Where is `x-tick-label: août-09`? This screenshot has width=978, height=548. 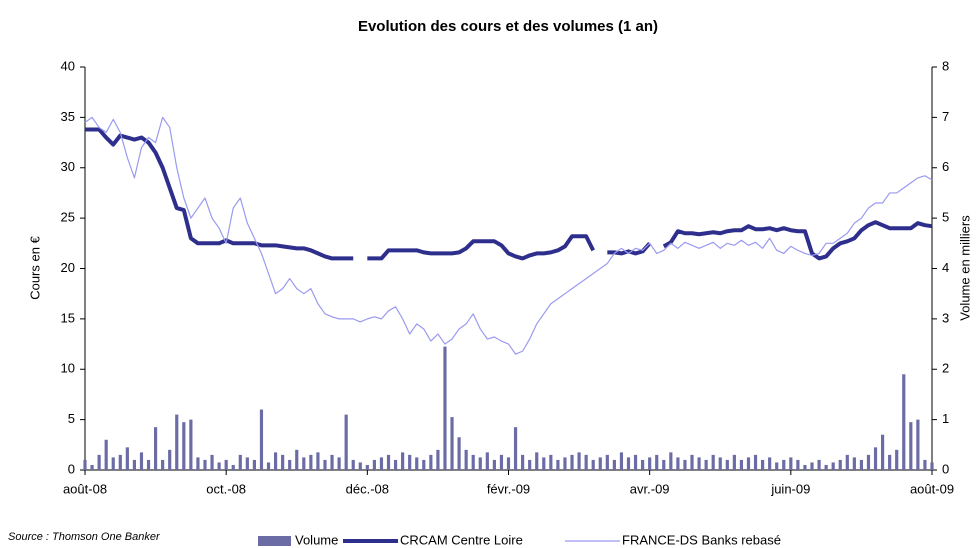
x-tick-label: août-09 is located at coordinates (932, 488).